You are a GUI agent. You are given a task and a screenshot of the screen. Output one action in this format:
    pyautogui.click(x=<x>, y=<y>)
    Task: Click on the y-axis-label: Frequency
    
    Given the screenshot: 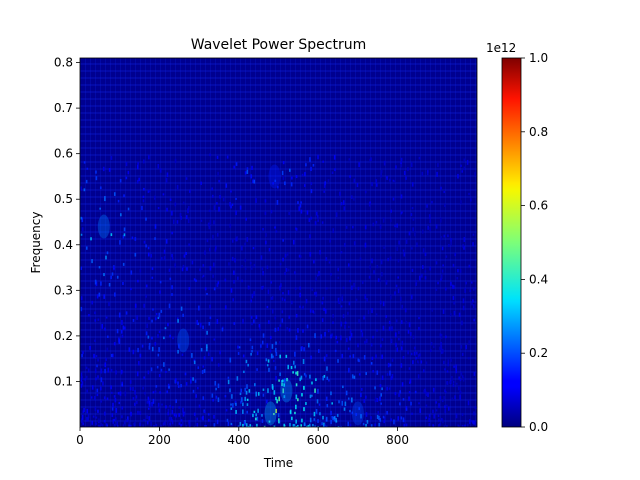 What is the action you would take?
    pyautogui.click(x=36, y=243)
    